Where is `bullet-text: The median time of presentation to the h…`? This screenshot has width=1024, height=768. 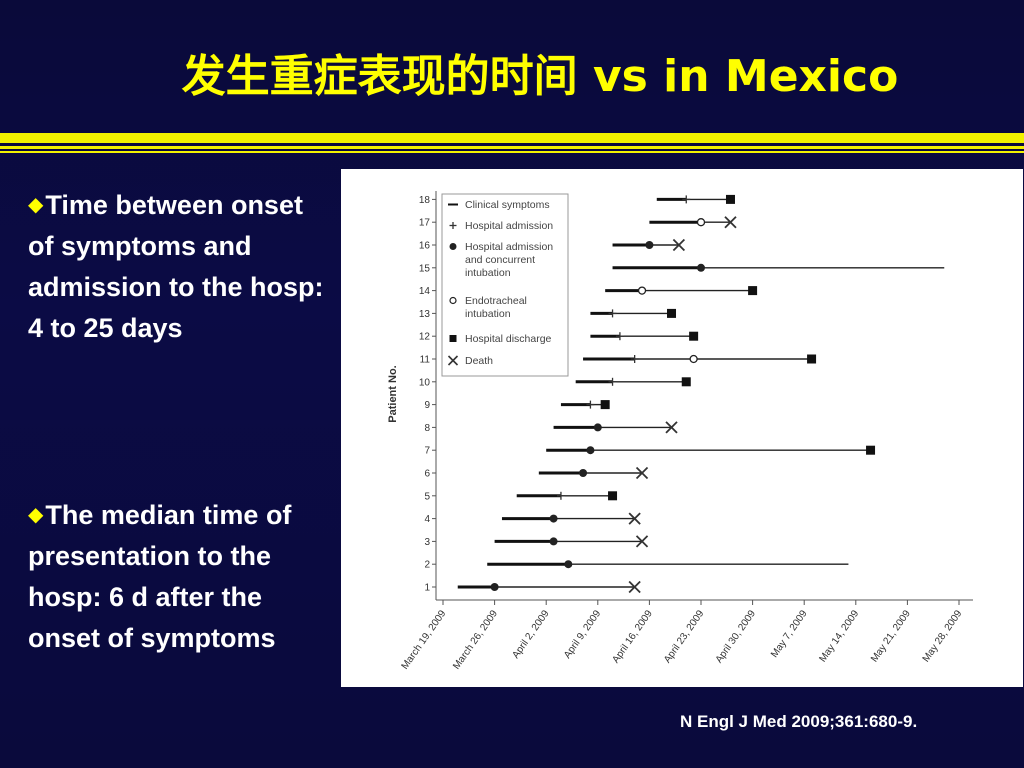
bullet-text: The median time of presentation to the h… is located at coordinates (160, 576).